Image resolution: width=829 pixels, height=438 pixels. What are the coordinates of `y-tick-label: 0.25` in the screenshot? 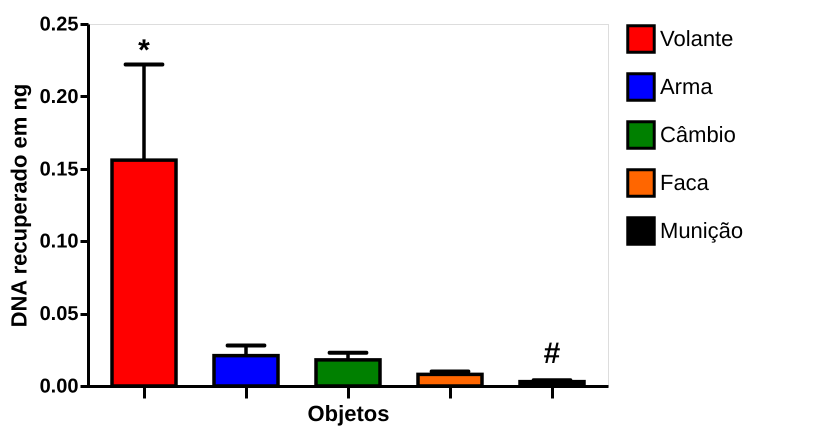 It's located at (59, 25).